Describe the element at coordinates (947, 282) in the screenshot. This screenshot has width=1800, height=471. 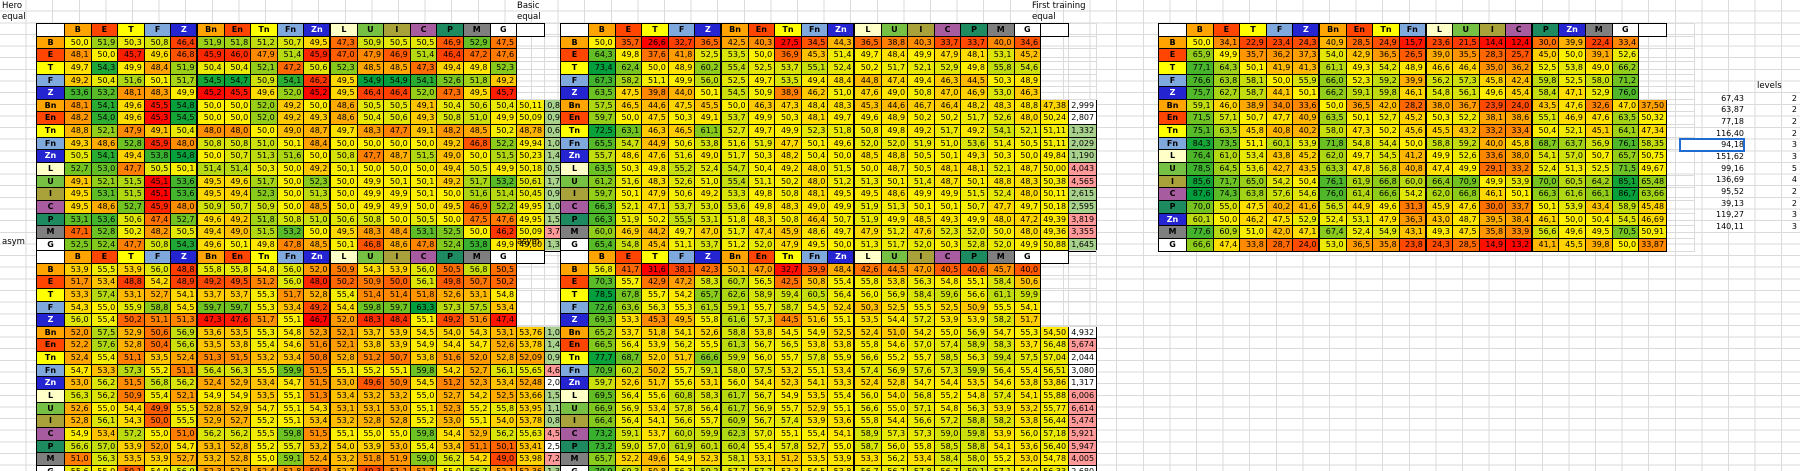
I see `matrix-cell-E-C: 54,8` at that location.